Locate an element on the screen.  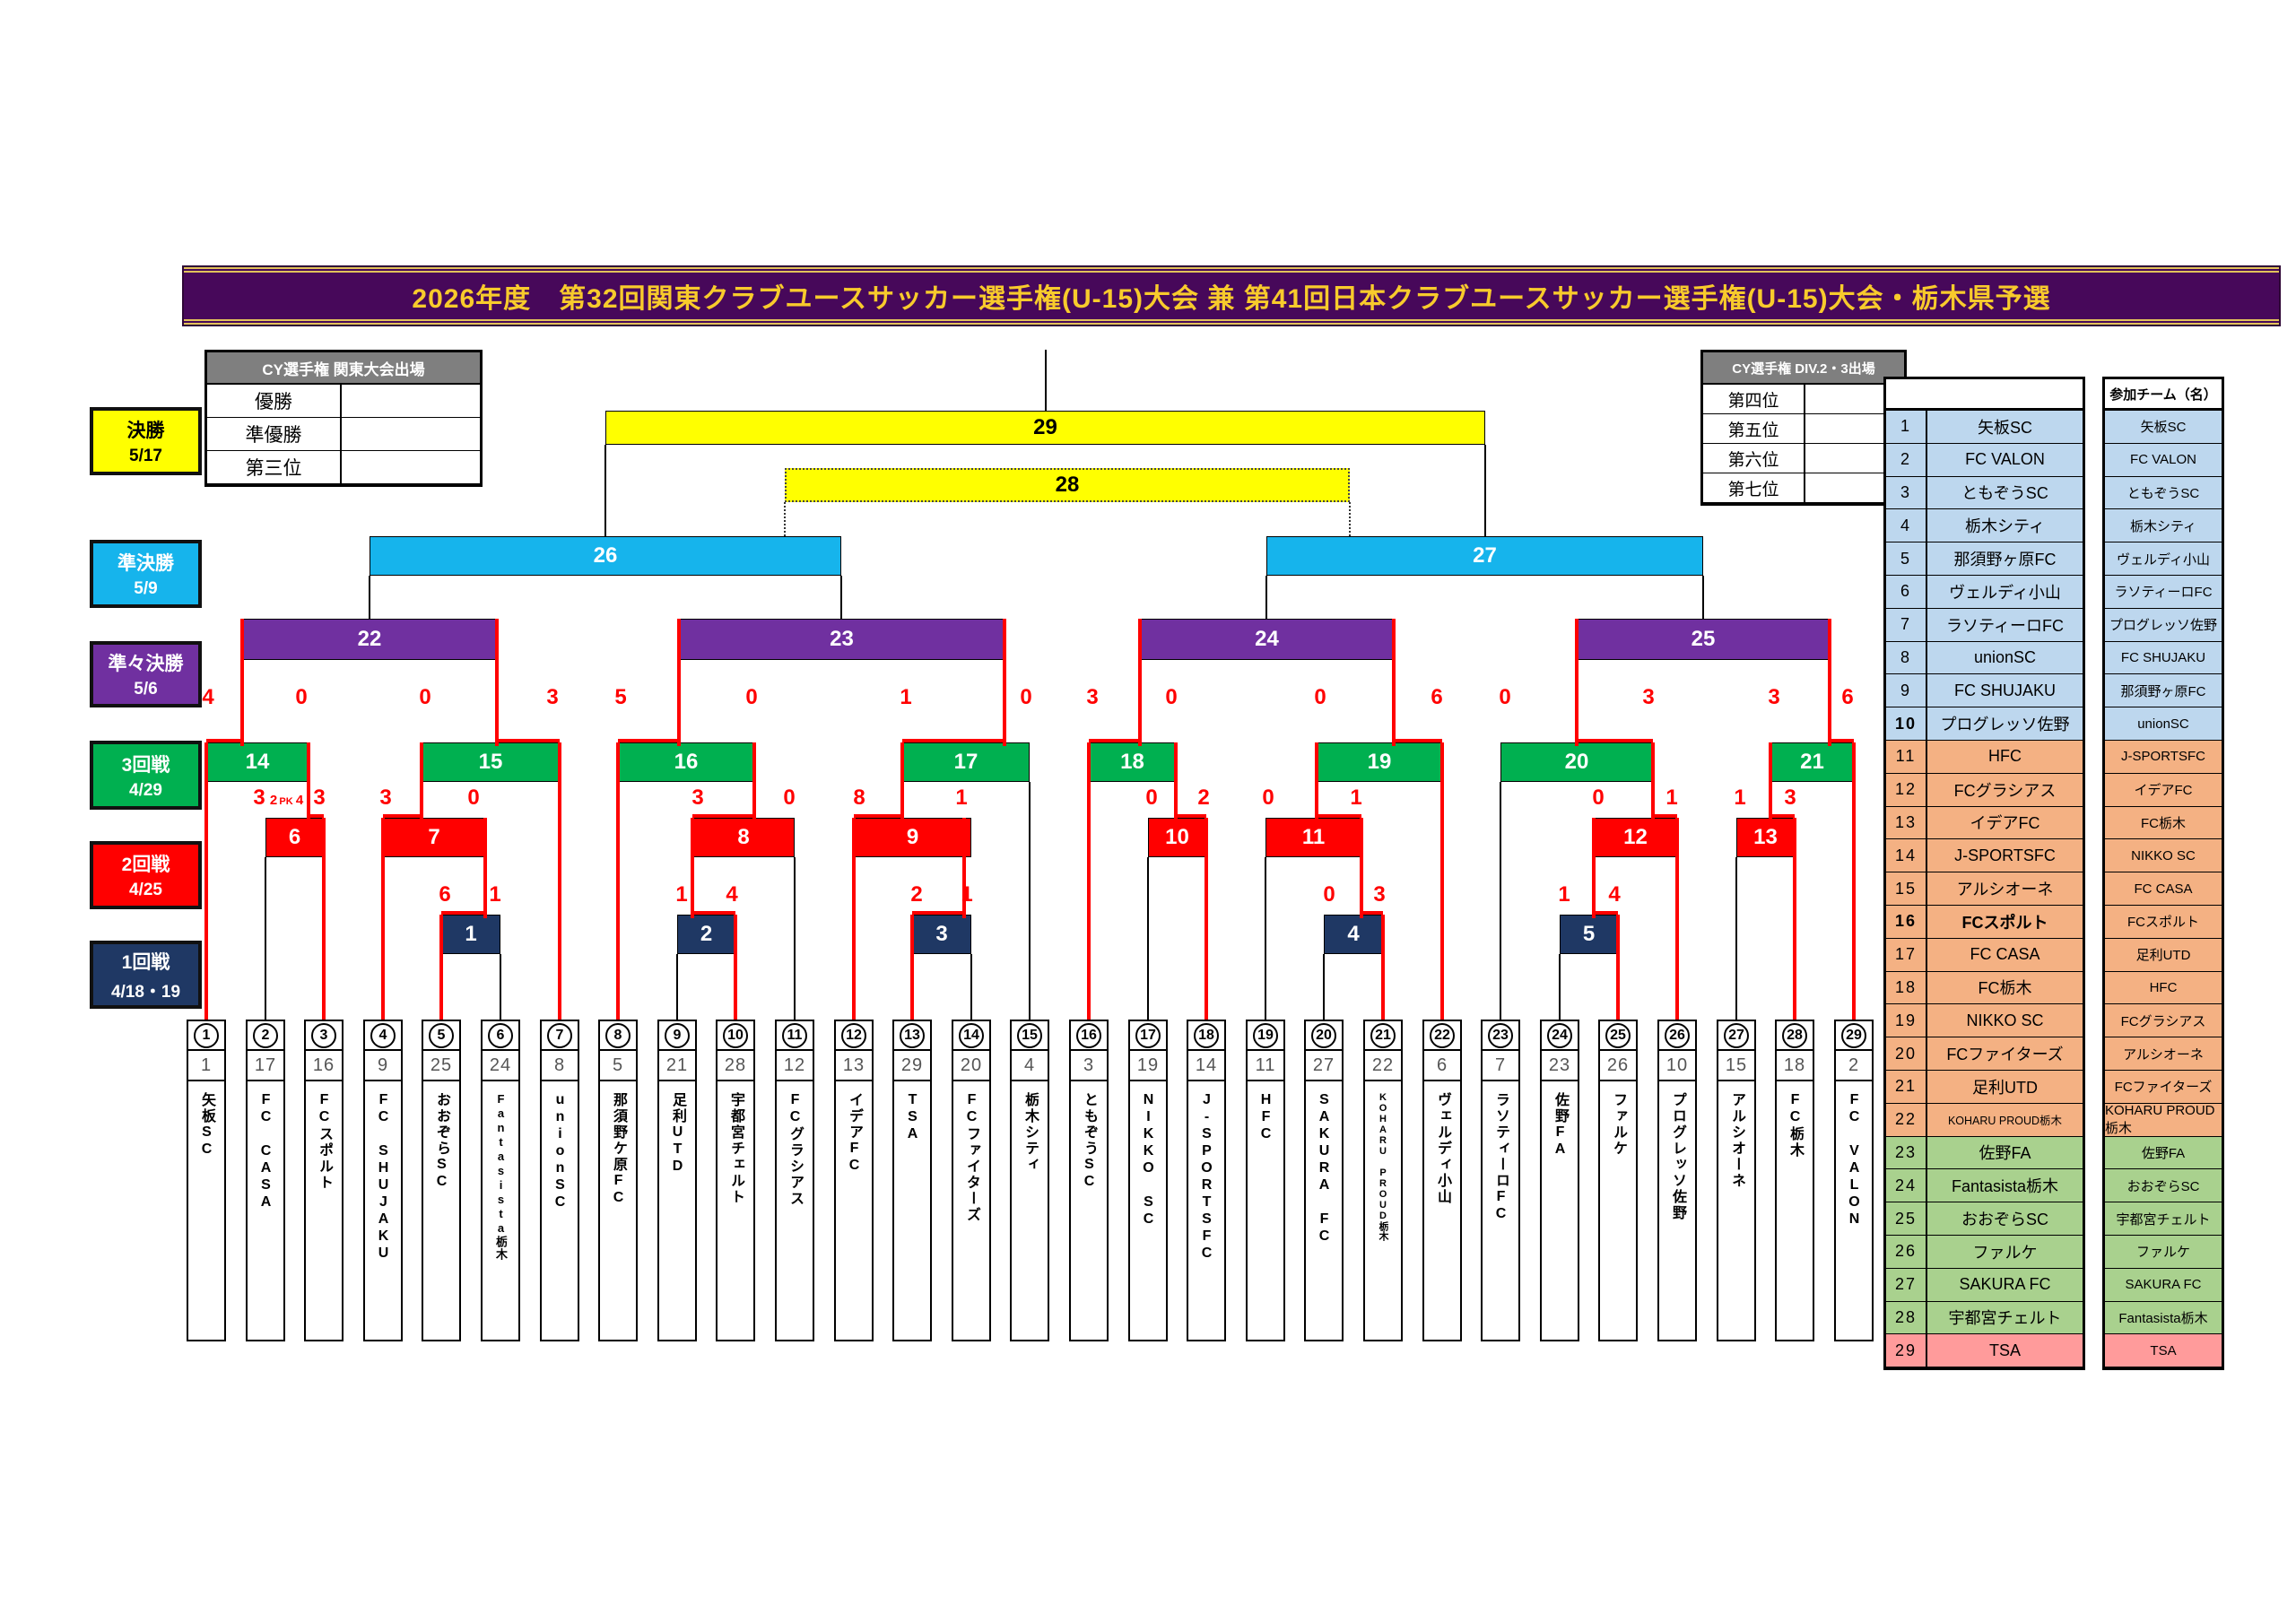
participant-row: 栃木シティ is located at coordinates (2163, 526).